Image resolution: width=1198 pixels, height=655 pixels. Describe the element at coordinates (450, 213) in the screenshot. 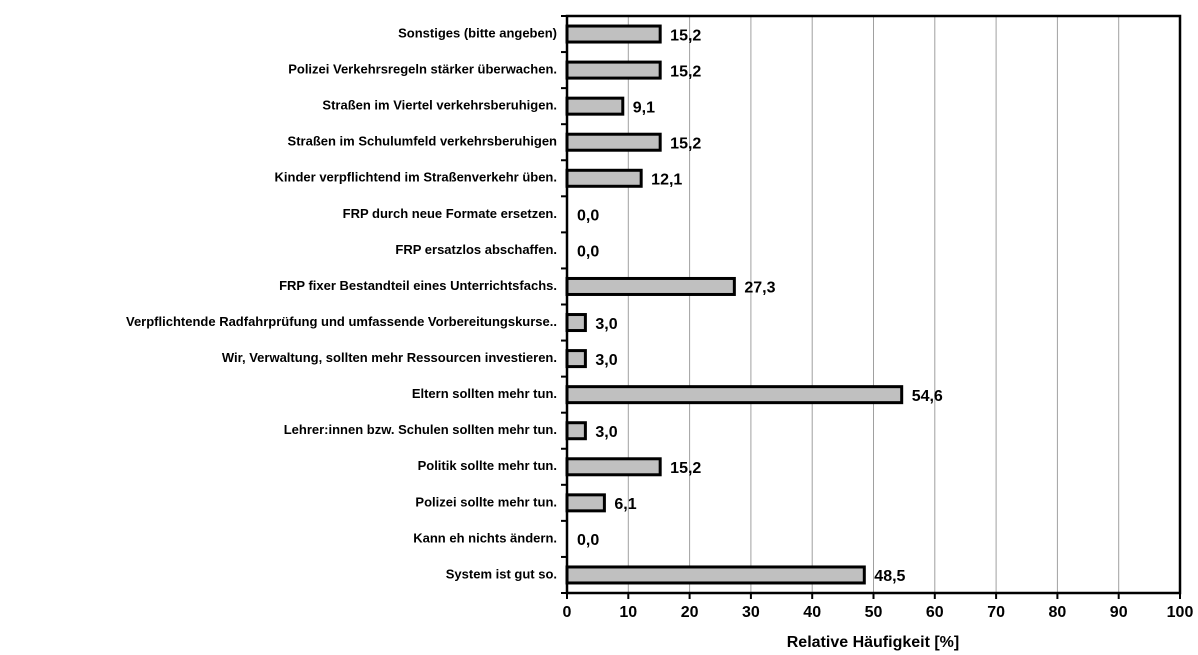

I see `y-tick-label: FRP durch neue Formate ersetzen.` at that location.